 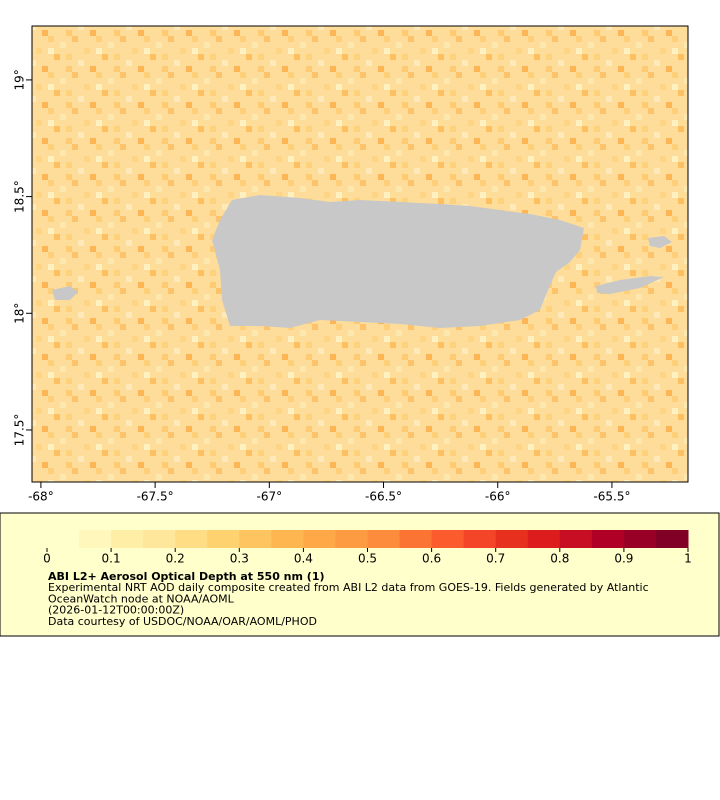 What do you see at coordinates (116, 610) in the screenshot?
I see `legend-line: (2026-01-12T00:00:00Z)` at bounding box center [116, 610].